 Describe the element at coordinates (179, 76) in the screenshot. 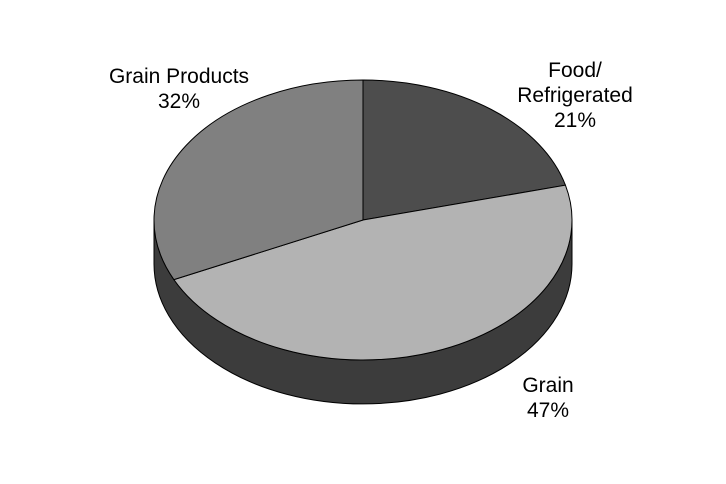

I see `slice-label-grain-products-line1: Grain Products` at that location.